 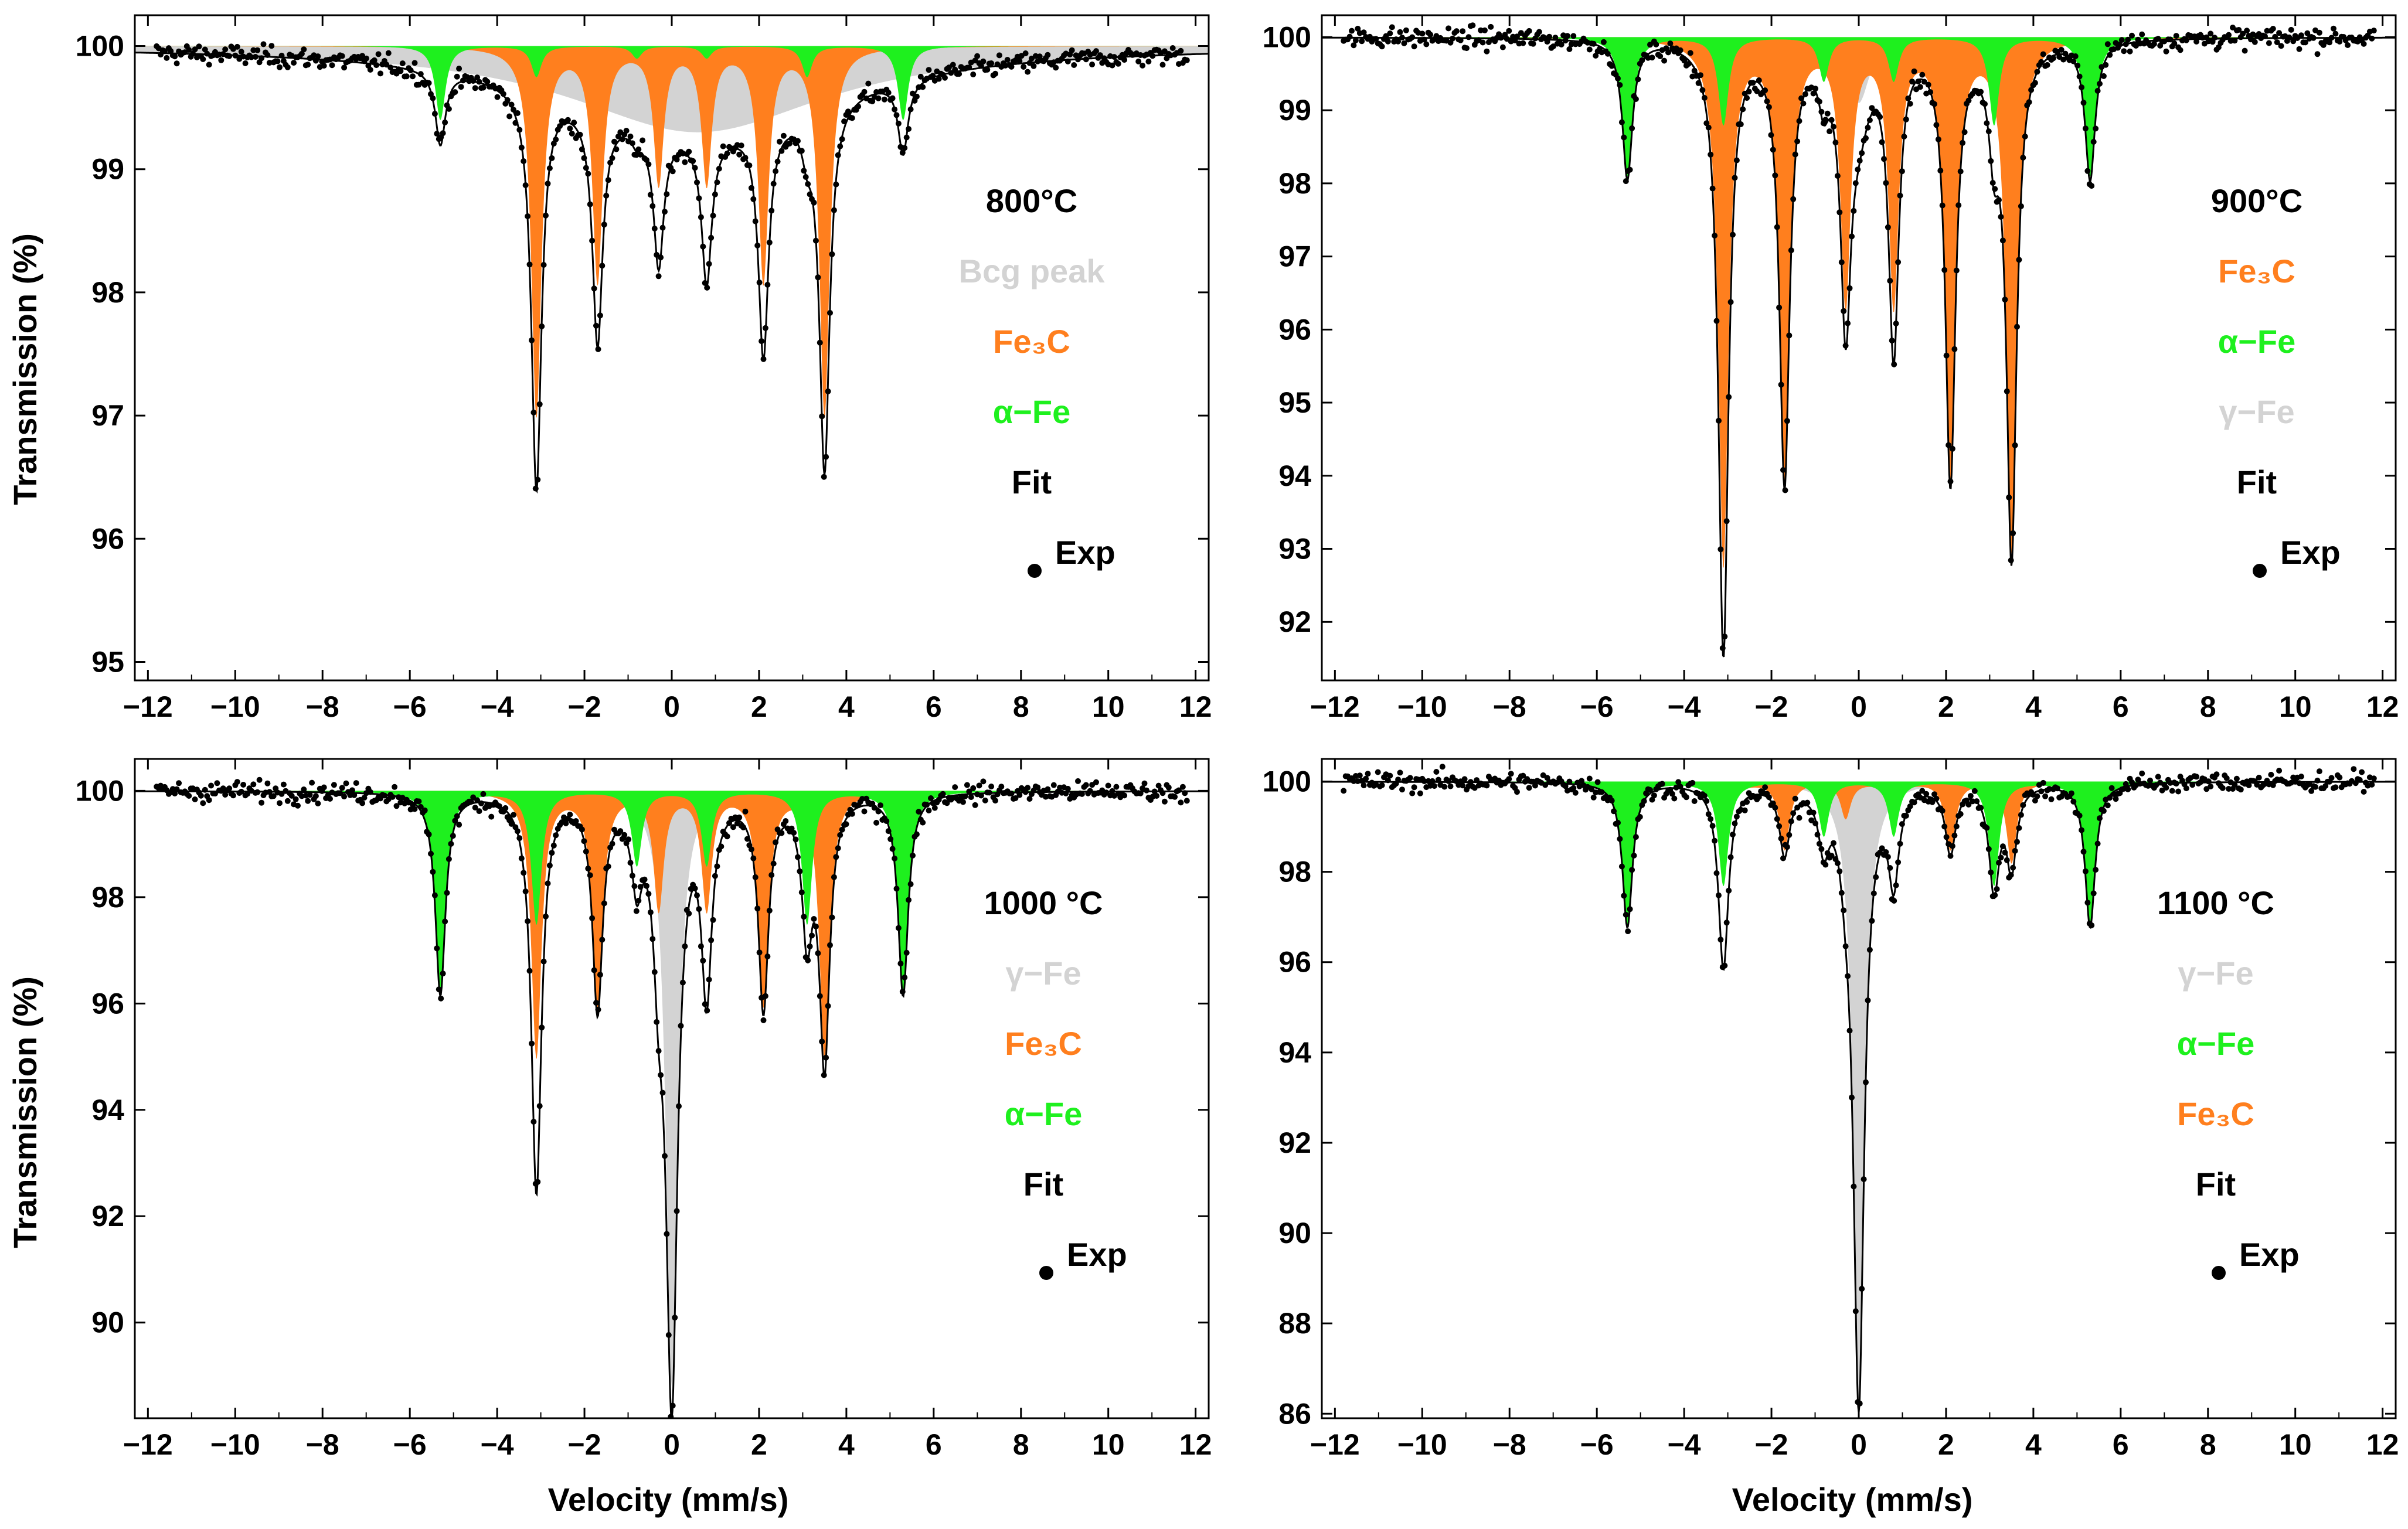 I want to click on legend-label: Fe₃C, so click(x=2215, y=1113).